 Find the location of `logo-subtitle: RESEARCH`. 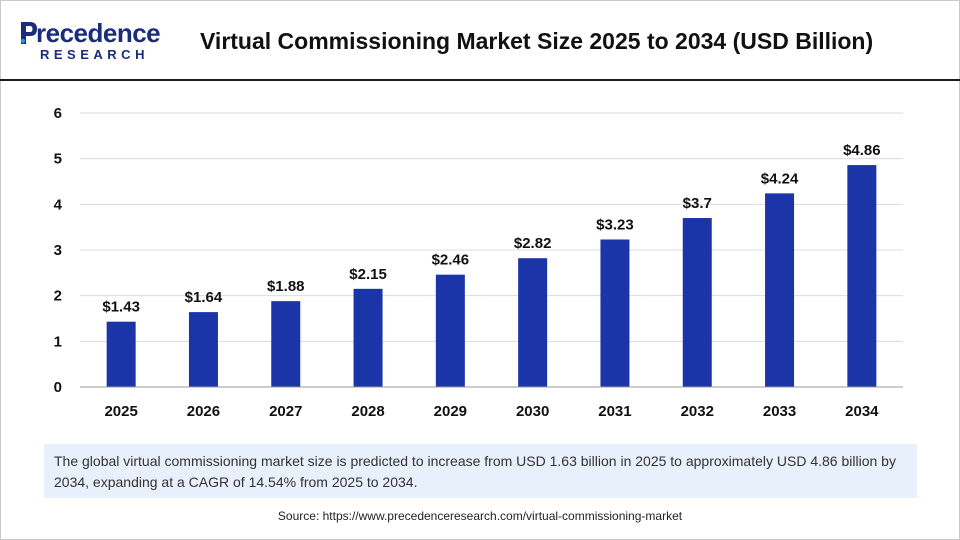

logo-subtitle: RESEARCH is located at coordinates (94, 54).